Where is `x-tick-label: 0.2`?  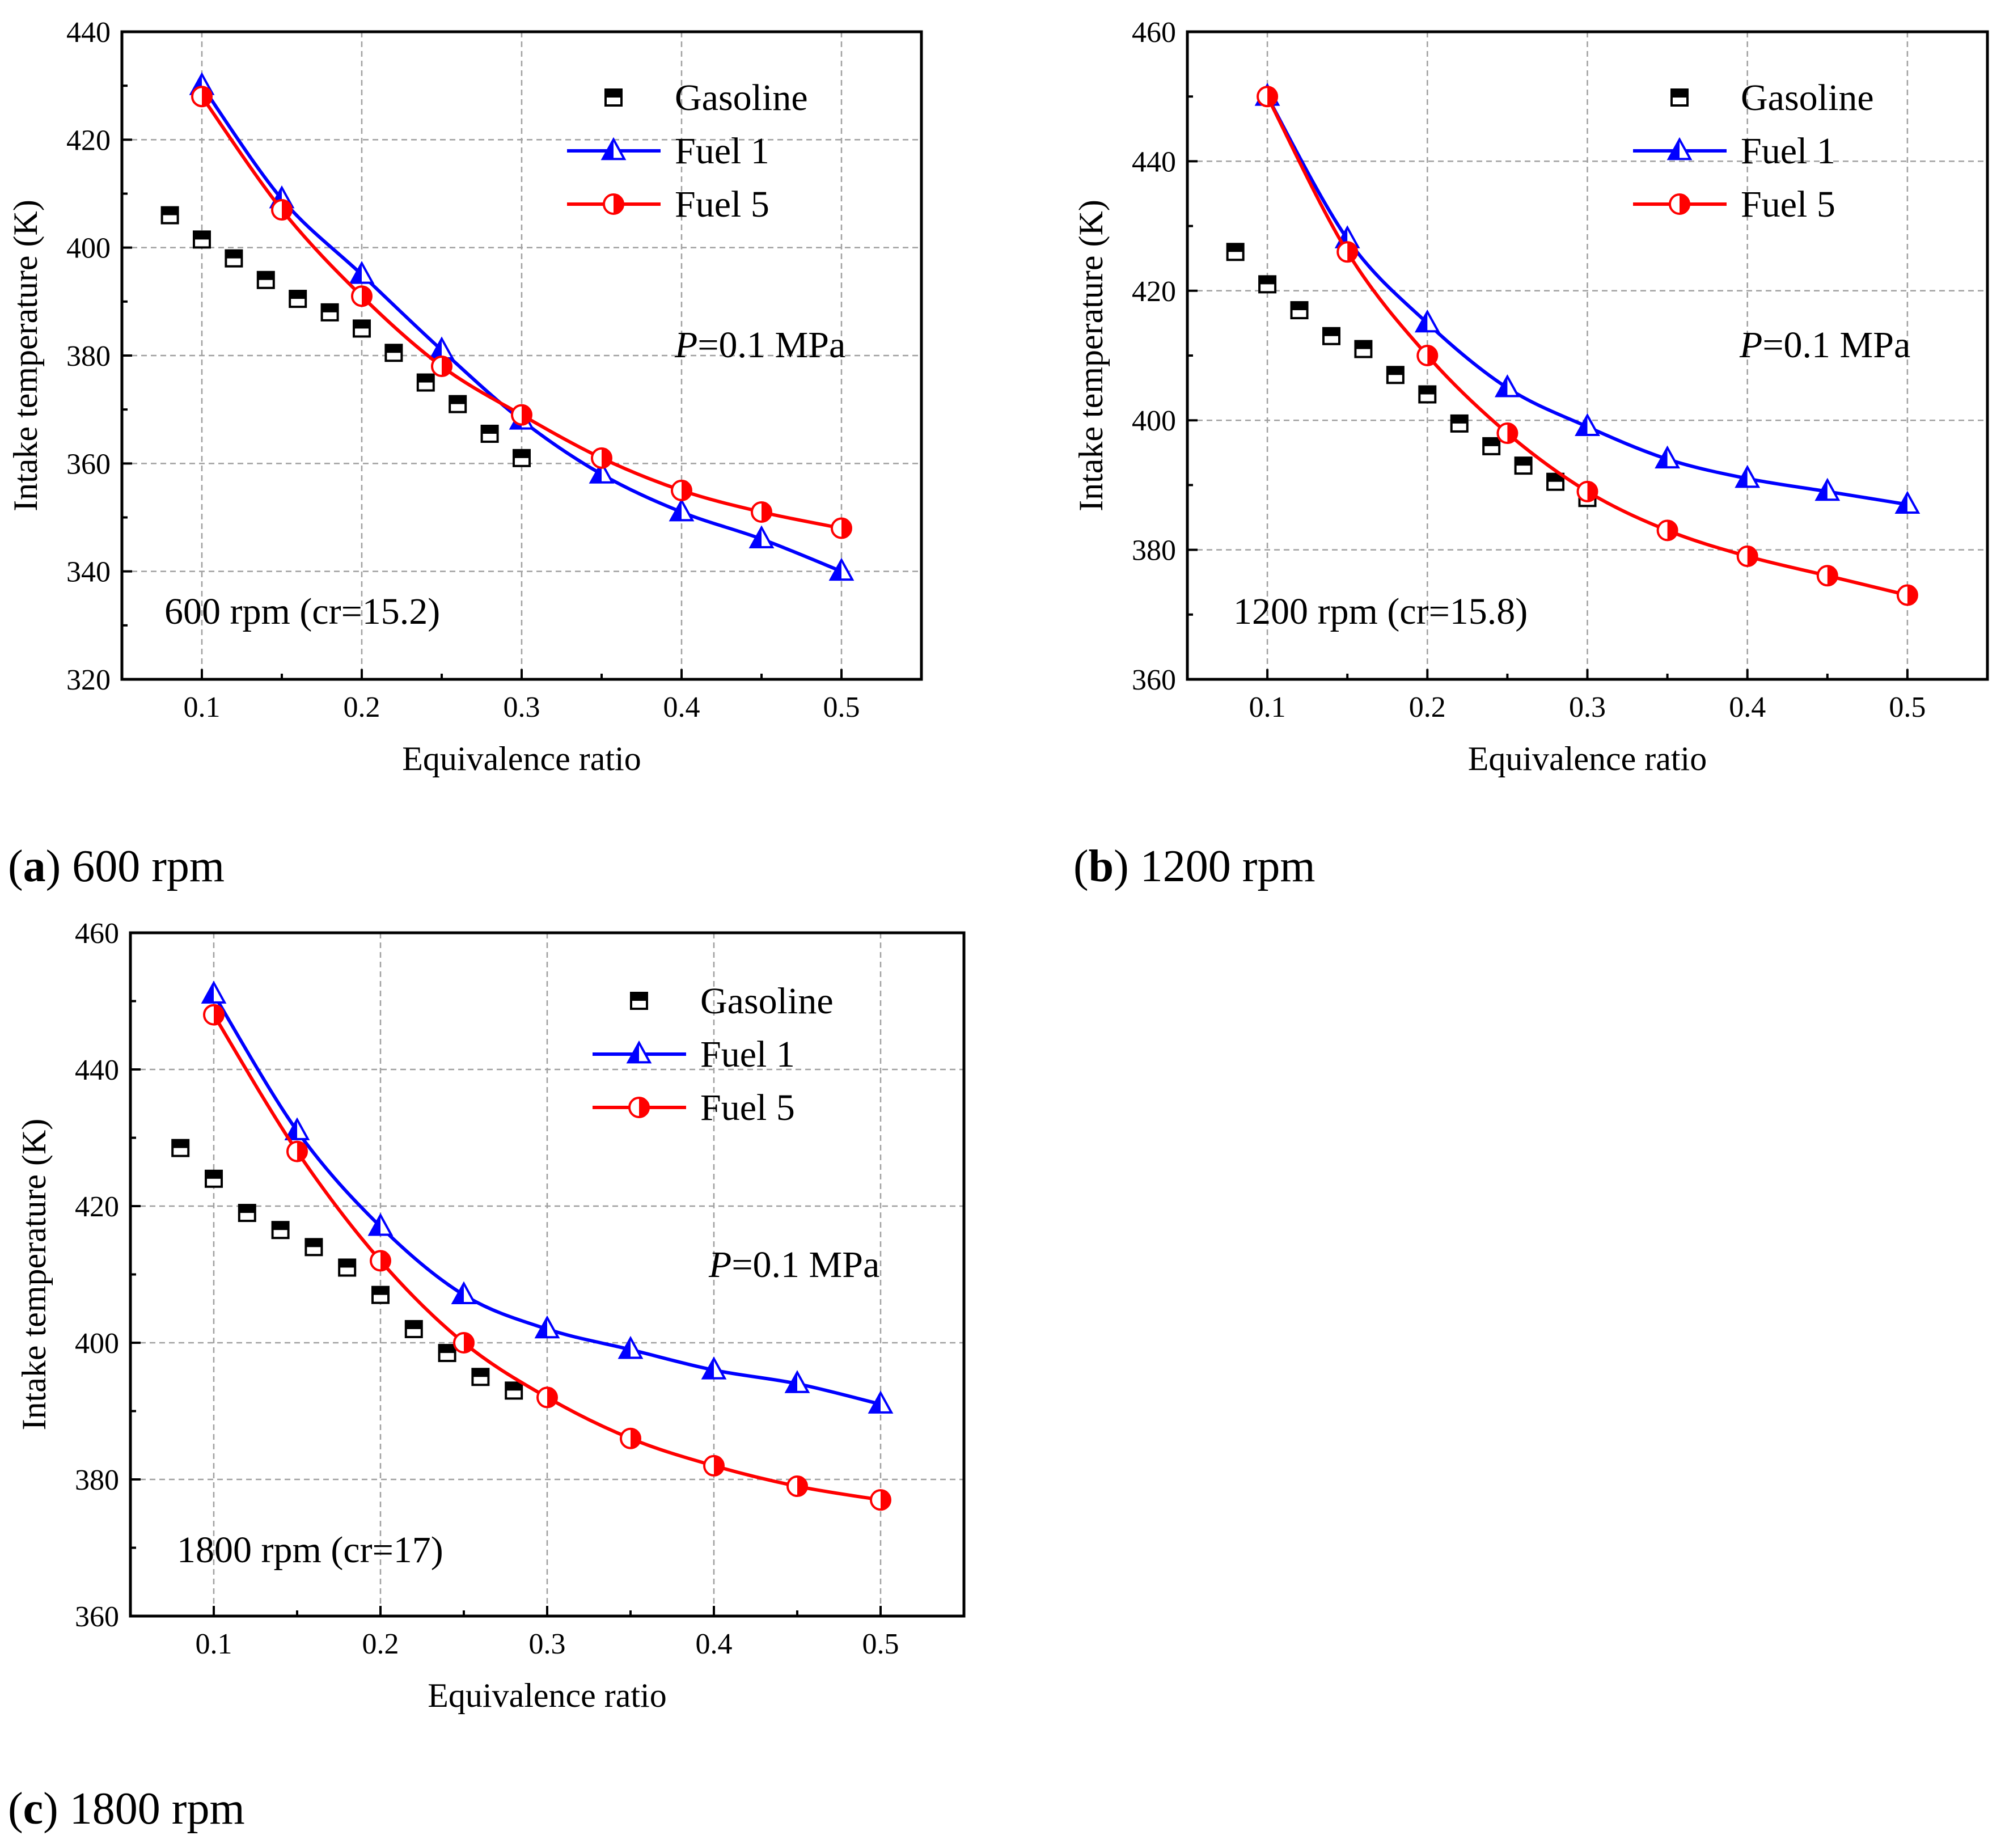 x-tick-label: 0.2 is located at coordinates (380, 1644).